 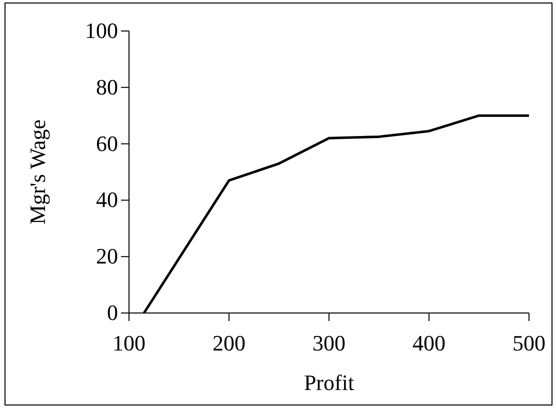 I want to click on x-tick-label: 300, so click(x=329, y=343).